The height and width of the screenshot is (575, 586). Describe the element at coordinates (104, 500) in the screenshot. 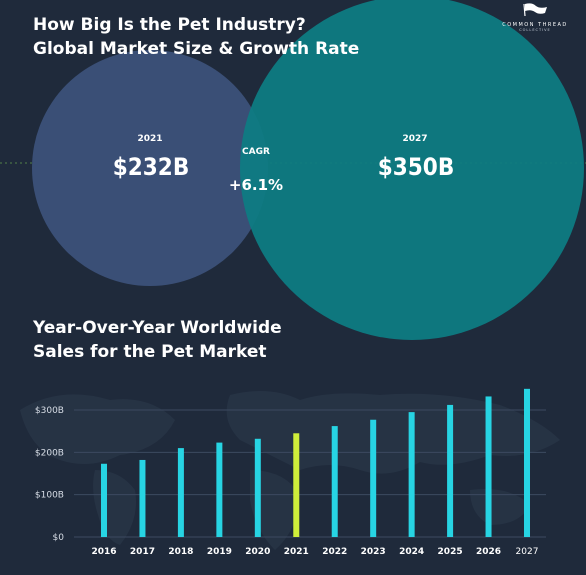

I see `bar-2016` at that location.